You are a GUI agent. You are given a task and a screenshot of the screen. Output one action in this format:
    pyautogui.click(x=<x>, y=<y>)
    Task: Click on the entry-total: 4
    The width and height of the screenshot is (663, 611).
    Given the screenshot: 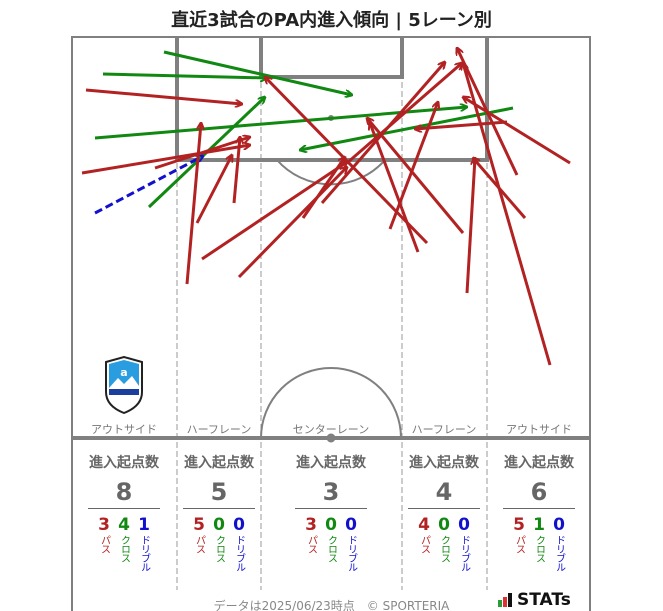 What is the action you would take?
    pyautogui.click(x=444, y=493)
    